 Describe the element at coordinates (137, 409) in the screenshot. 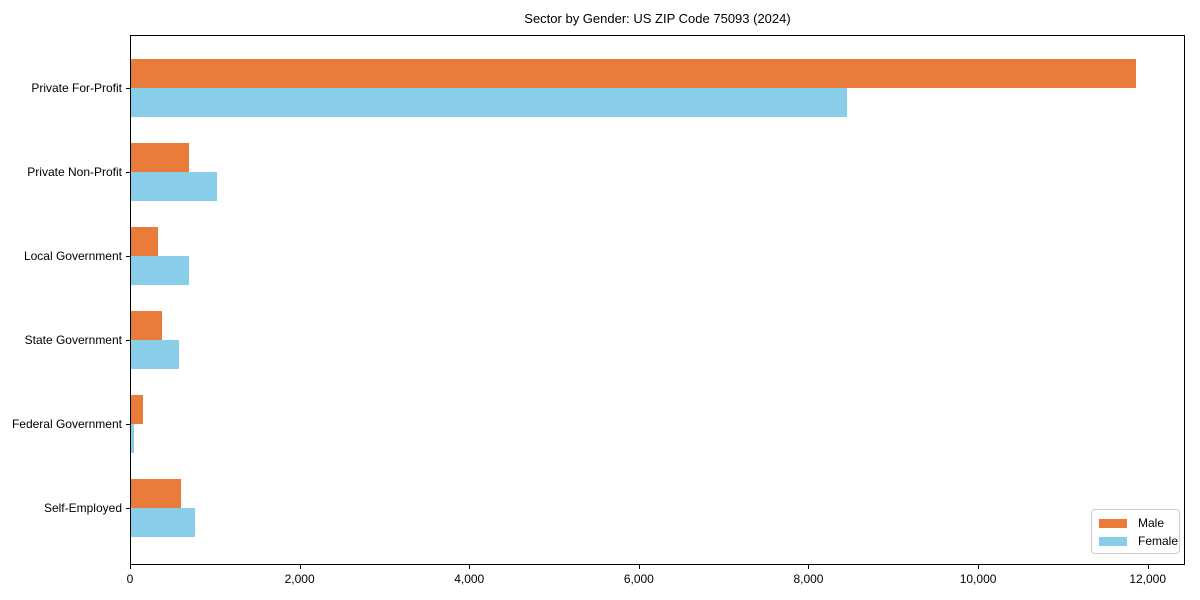

I see `bar-male-federal-government` at that location.